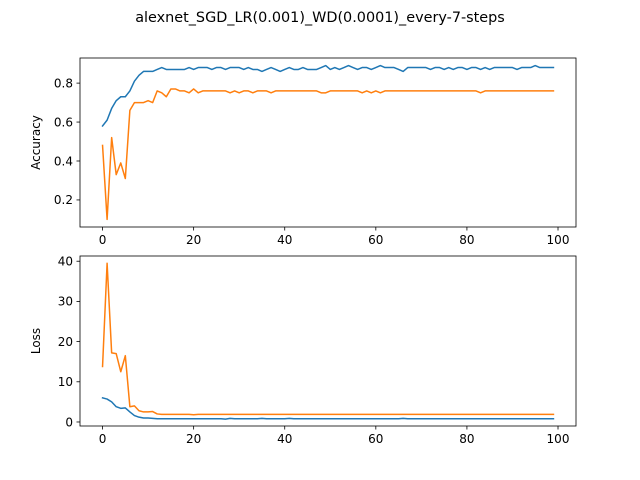 The height and width of the screenshot is (480, 640). Describe the element at coordinates (466, 240) in the screenshot. I see `accuracy-x-tick-label: 80` at that location.